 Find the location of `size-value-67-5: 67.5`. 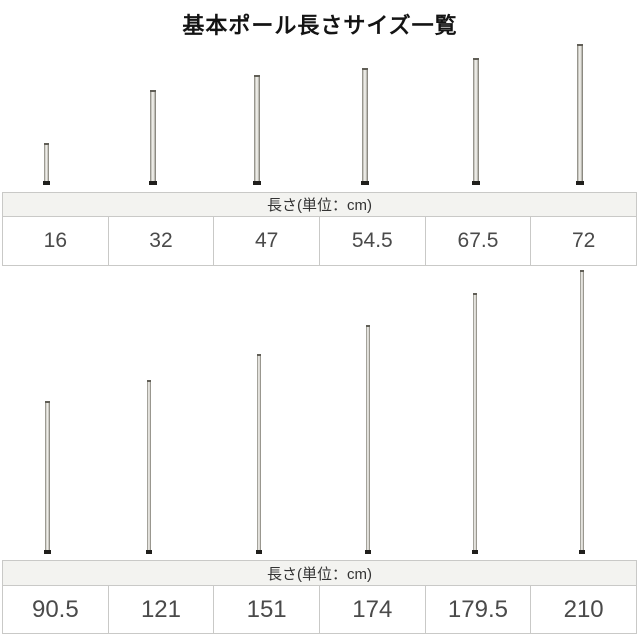

size-value-67-5: 67.5 is located at coordinates (478, 241).